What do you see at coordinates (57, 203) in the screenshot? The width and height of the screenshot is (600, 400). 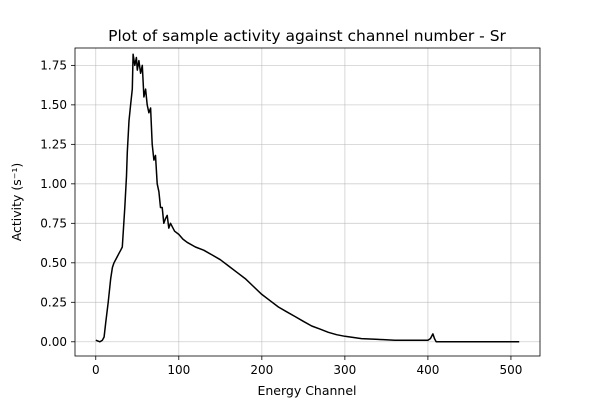 I see `y-axis: 0.00 0.25 0.50 0.75 1.00 1.25 1.50 1.75` at bounding box center [57, 203].